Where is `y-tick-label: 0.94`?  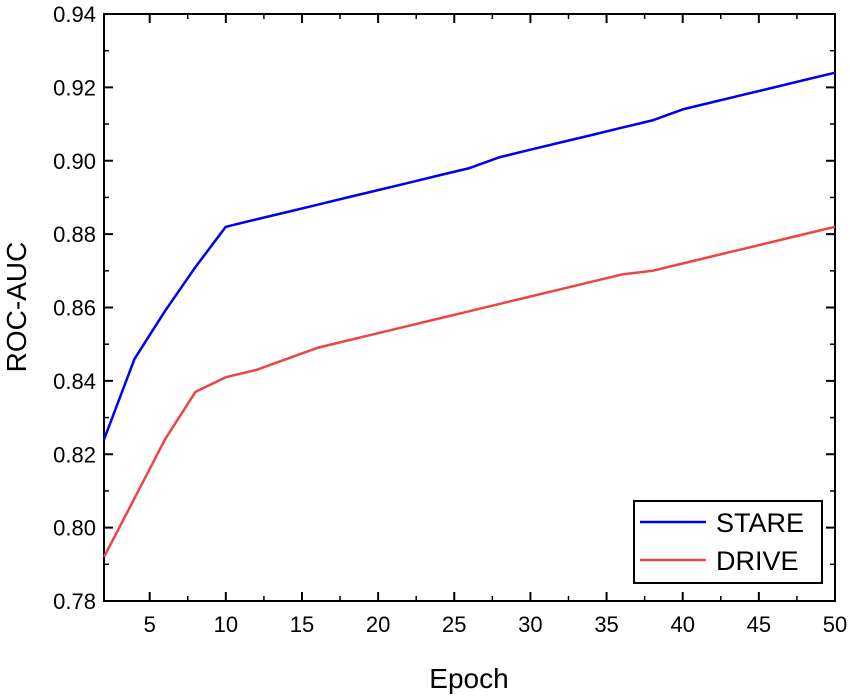 y-tick-label: 0.94 is located at coordinates (74, 14).